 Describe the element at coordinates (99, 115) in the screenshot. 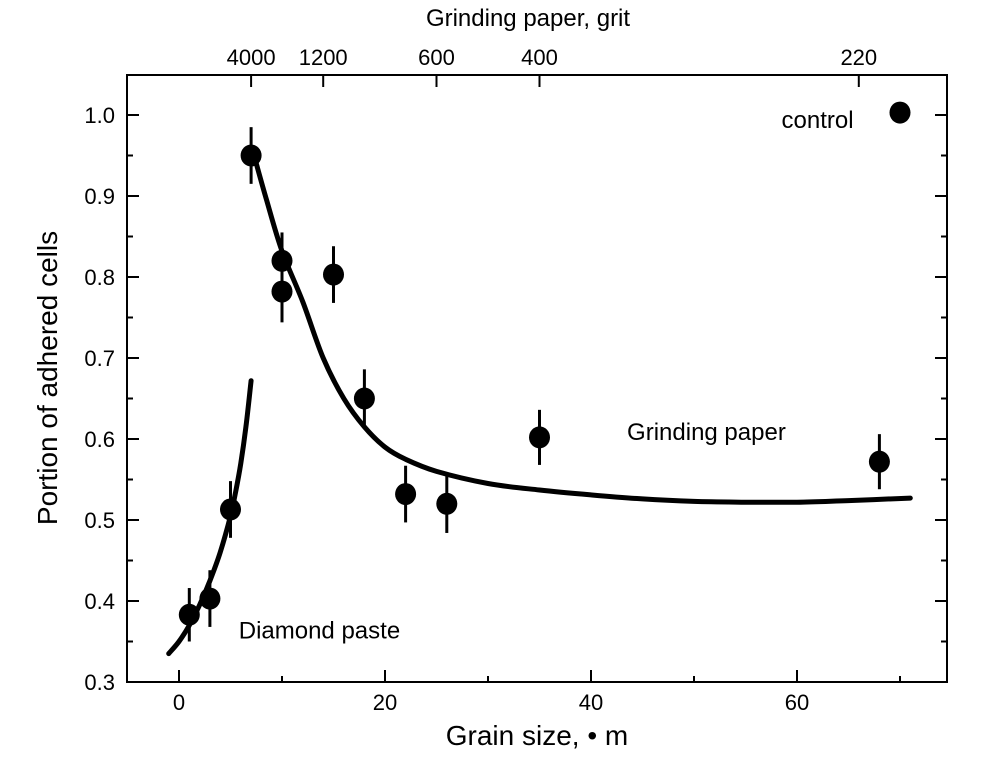

I see `y-tick-label: 1.0` at that location.